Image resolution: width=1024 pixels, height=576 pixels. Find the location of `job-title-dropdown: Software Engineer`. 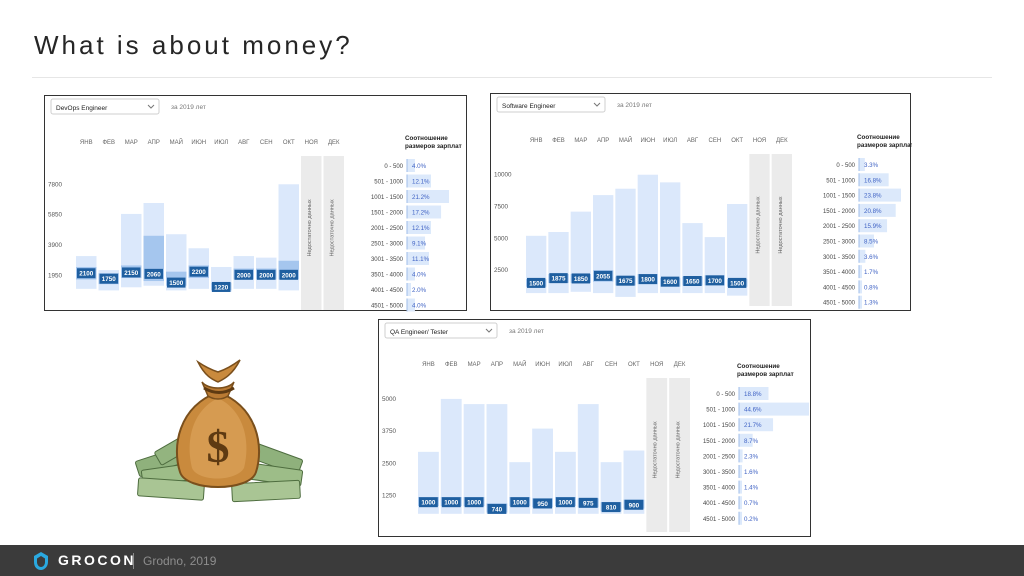

job-title-dropdown: Software Engineer is located at coordinates (551, 104).